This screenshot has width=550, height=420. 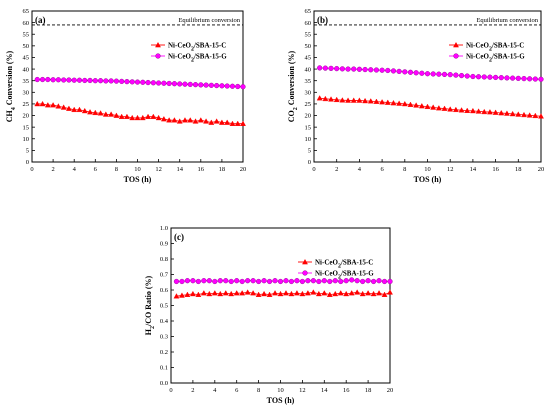 What do you see at coordinates (308, 93) in the screenshot?
I see `y-tick-label: 30` at bounding box center [308, 93].